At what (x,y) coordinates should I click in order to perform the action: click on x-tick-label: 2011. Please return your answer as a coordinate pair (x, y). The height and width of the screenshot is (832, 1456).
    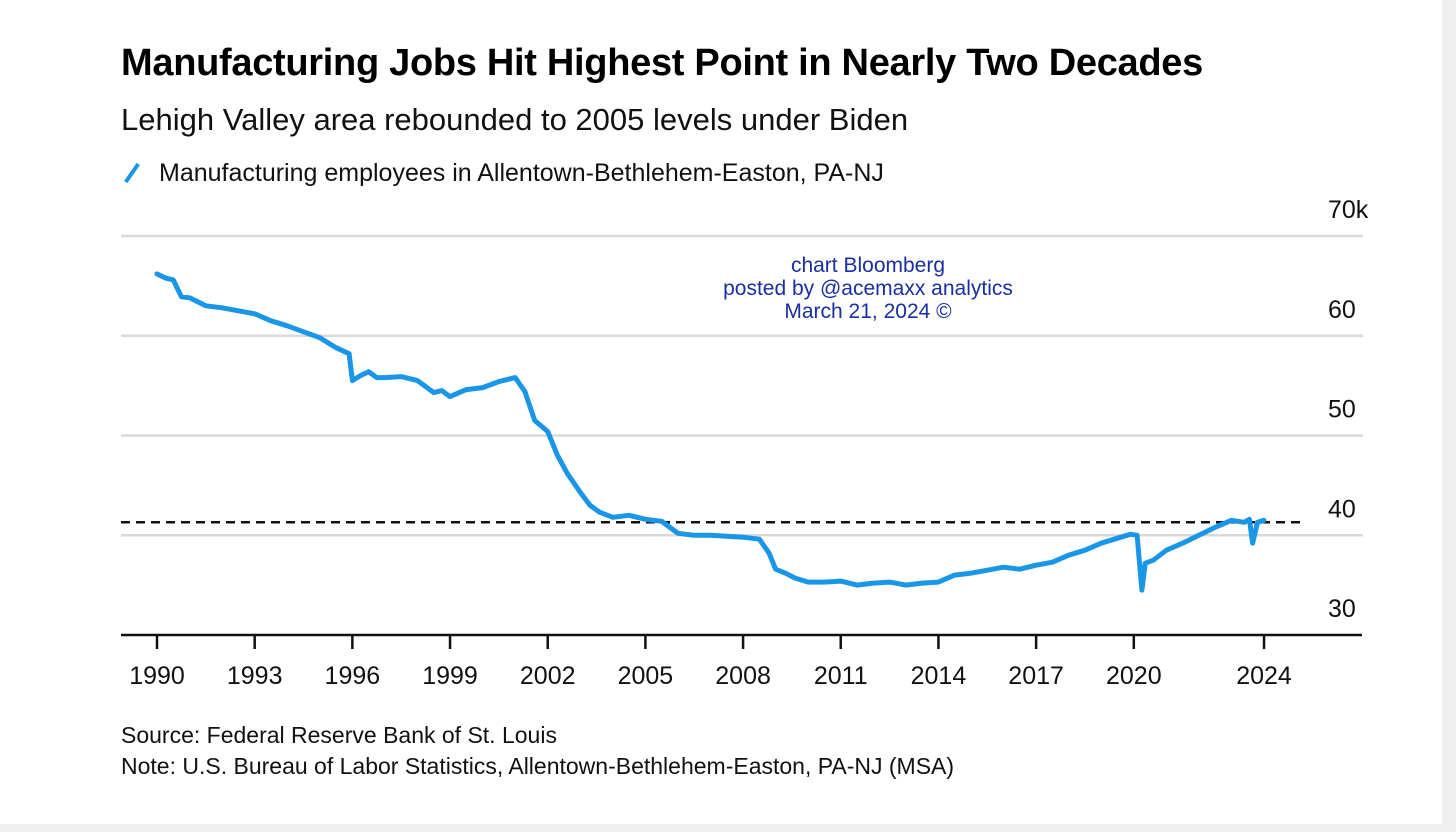
    Looking at the image, I should click on (841, 676).